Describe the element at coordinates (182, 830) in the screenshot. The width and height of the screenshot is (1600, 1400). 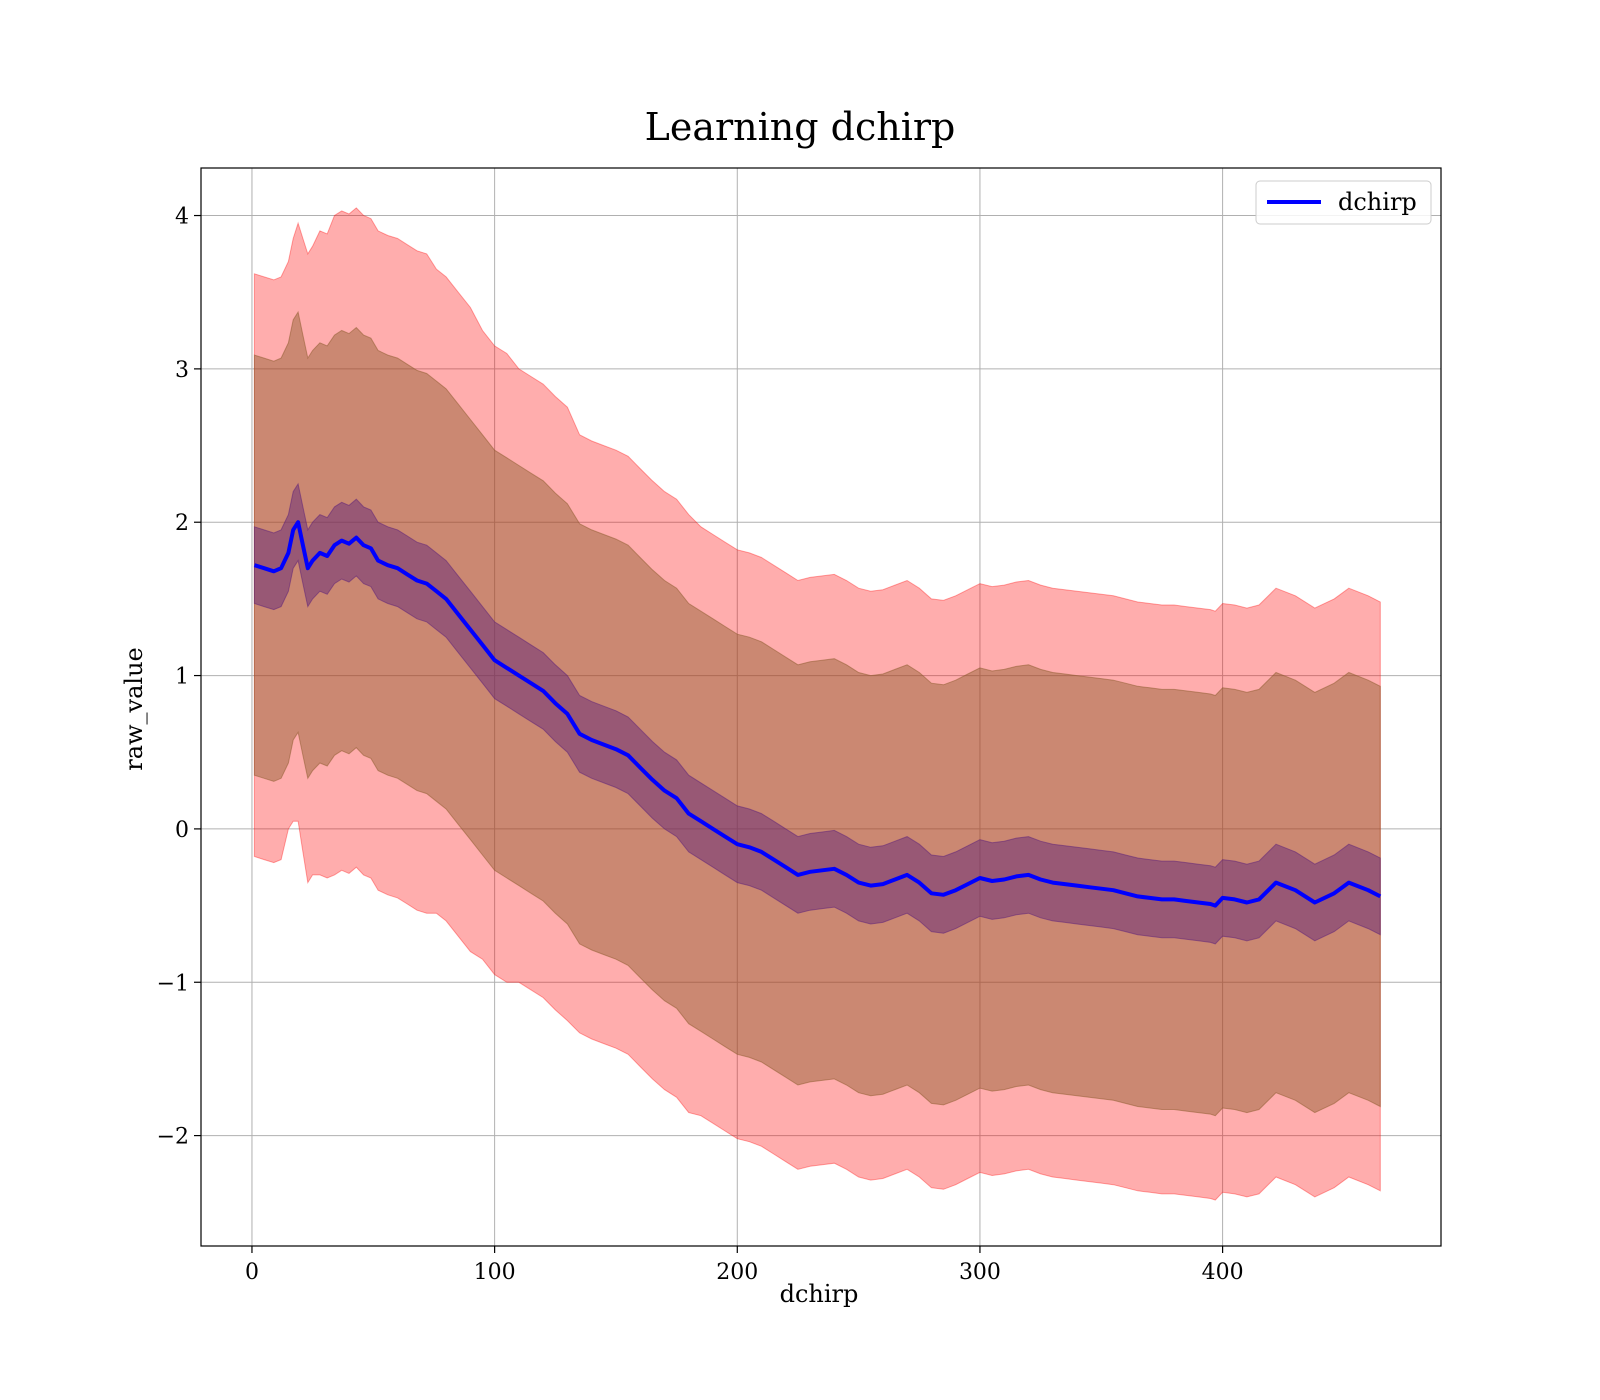
I see `y-tick-label: 0` at that location.